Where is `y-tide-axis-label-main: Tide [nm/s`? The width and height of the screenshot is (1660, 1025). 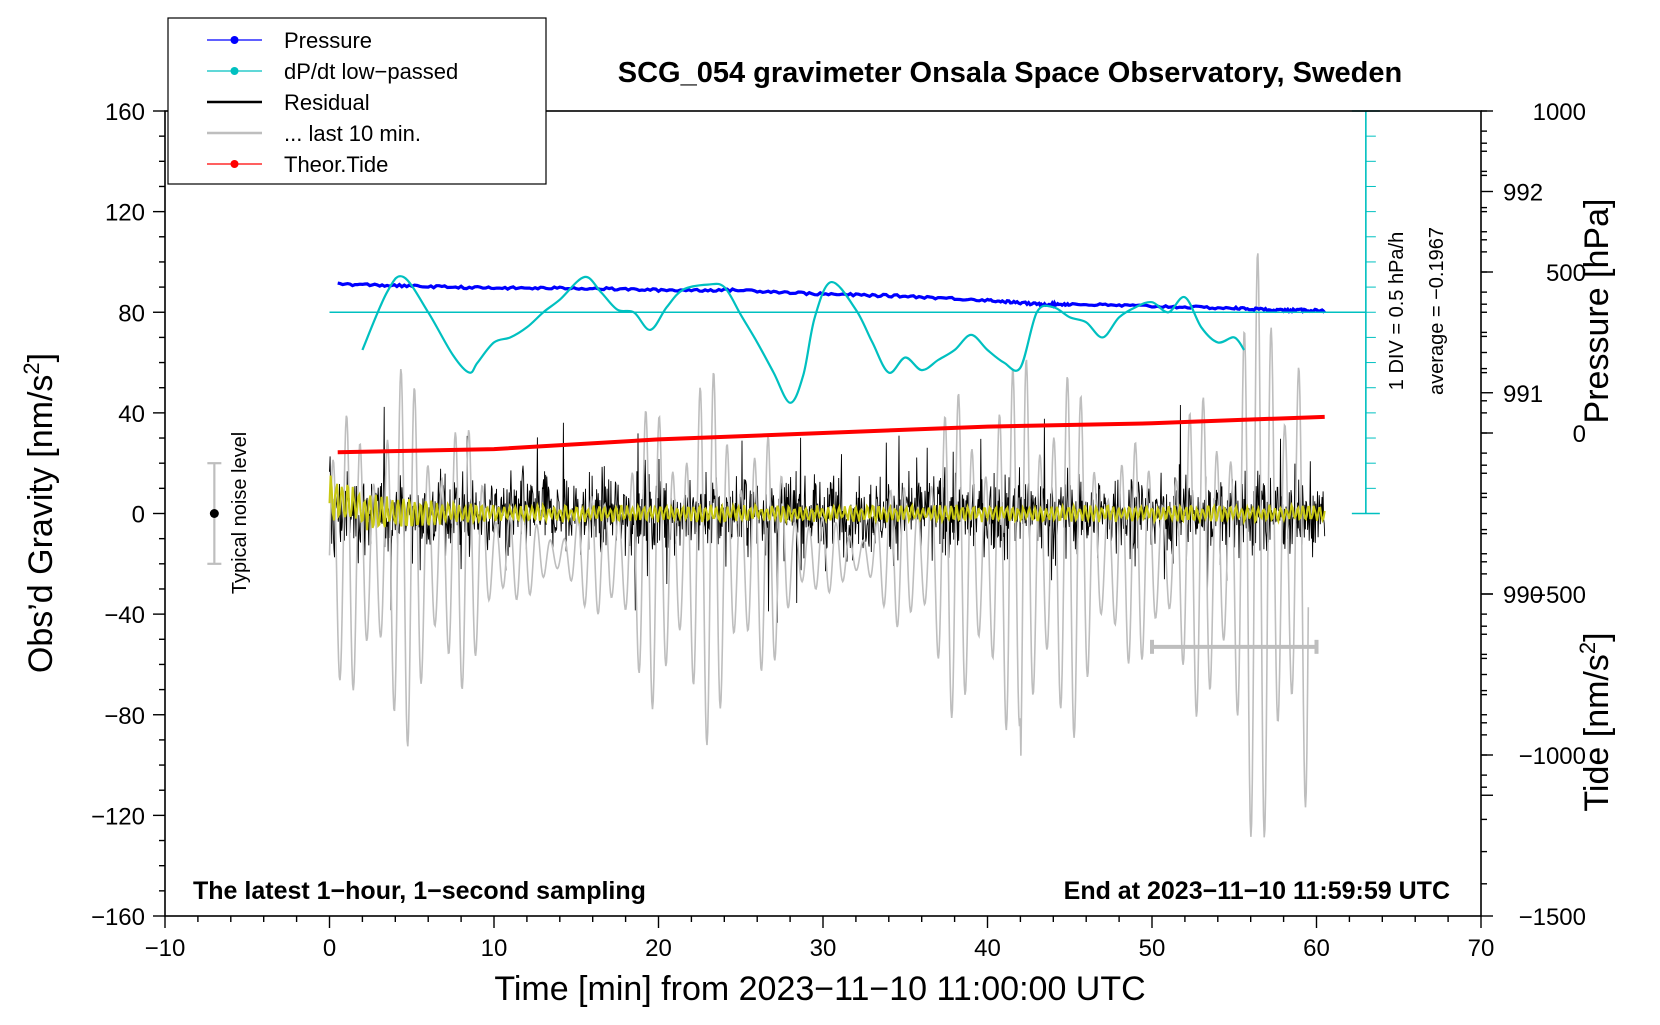
y-tide-axis-label-main: Tide [nm/s is located at coordinates (1597, 732).